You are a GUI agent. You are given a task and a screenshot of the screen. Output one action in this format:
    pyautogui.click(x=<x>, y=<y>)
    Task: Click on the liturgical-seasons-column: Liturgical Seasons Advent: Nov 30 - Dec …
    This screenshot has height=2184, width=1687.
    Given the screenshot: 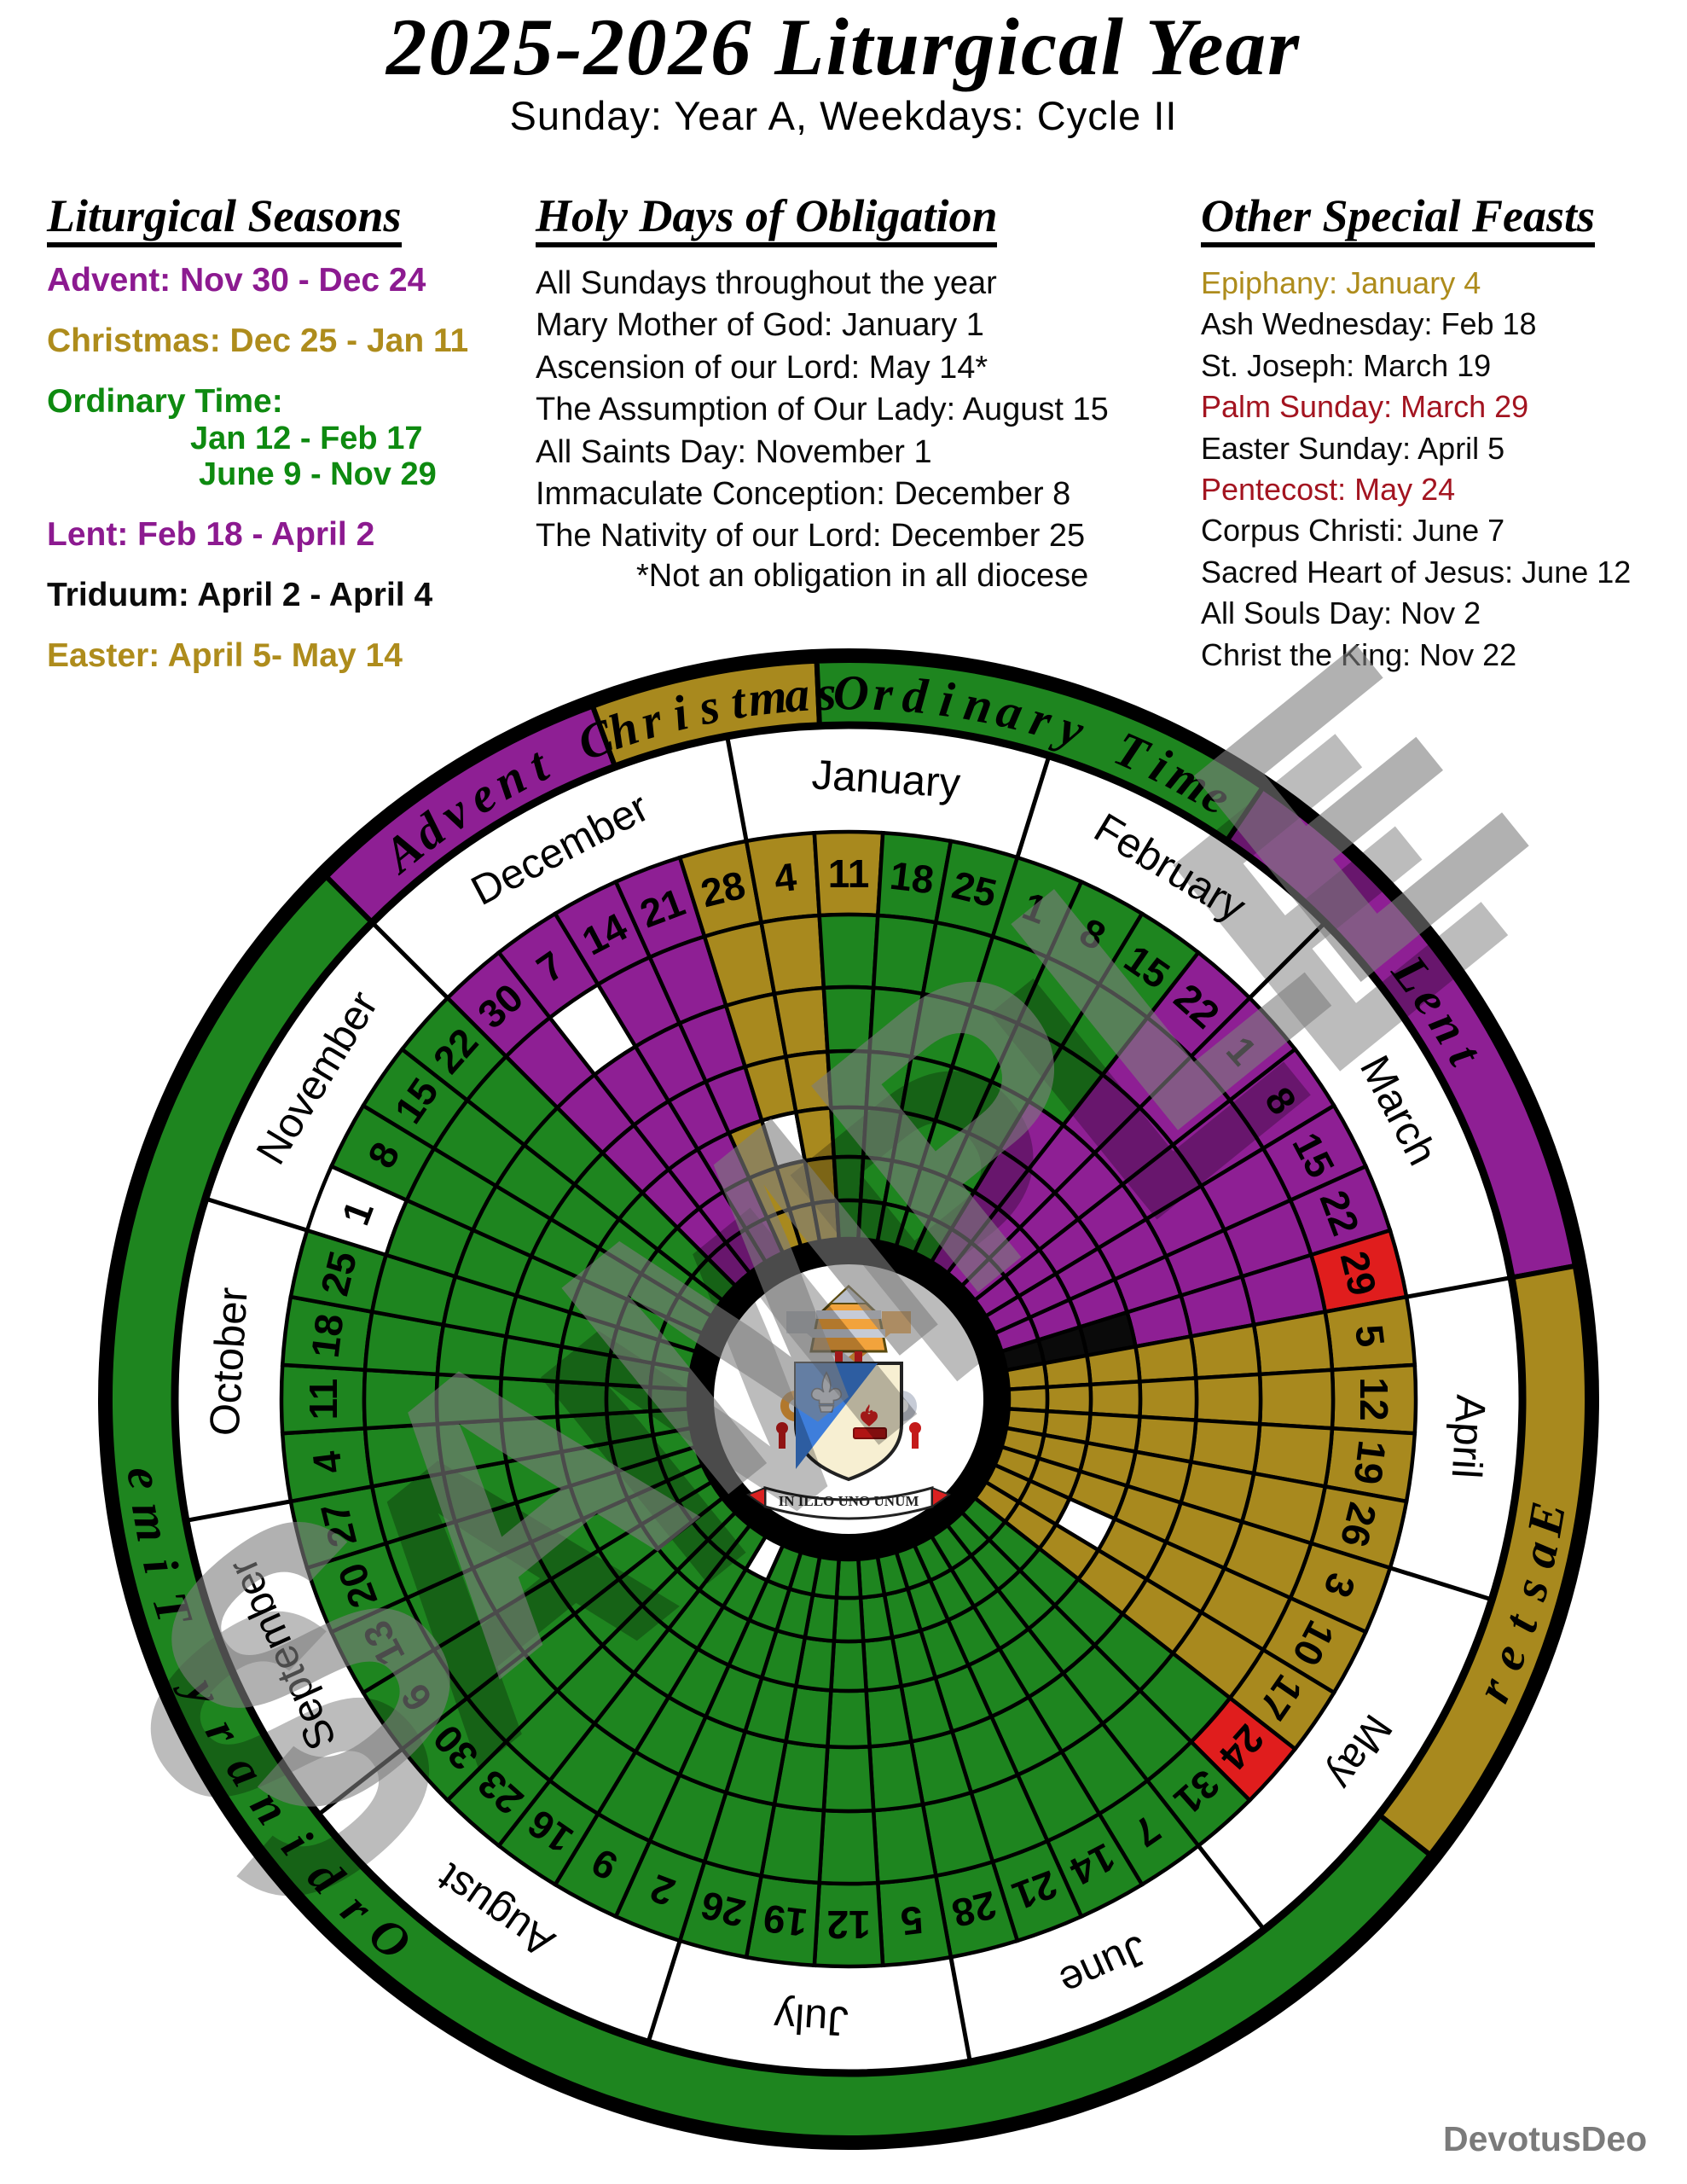 What is the action you would take?
    pyautogui.click(x=288, y=443)
    